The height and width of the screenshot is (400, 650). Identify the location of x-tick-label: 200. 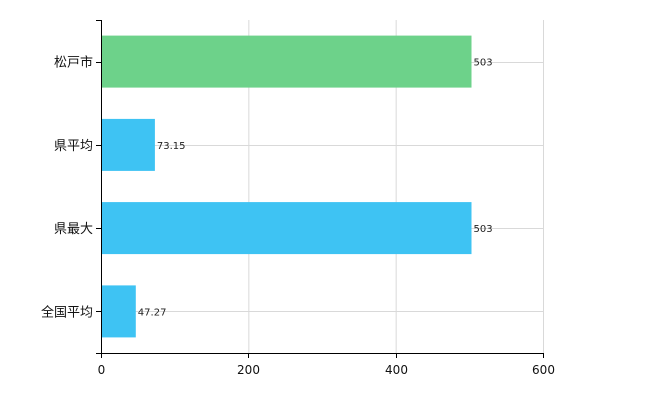
(248, 370).